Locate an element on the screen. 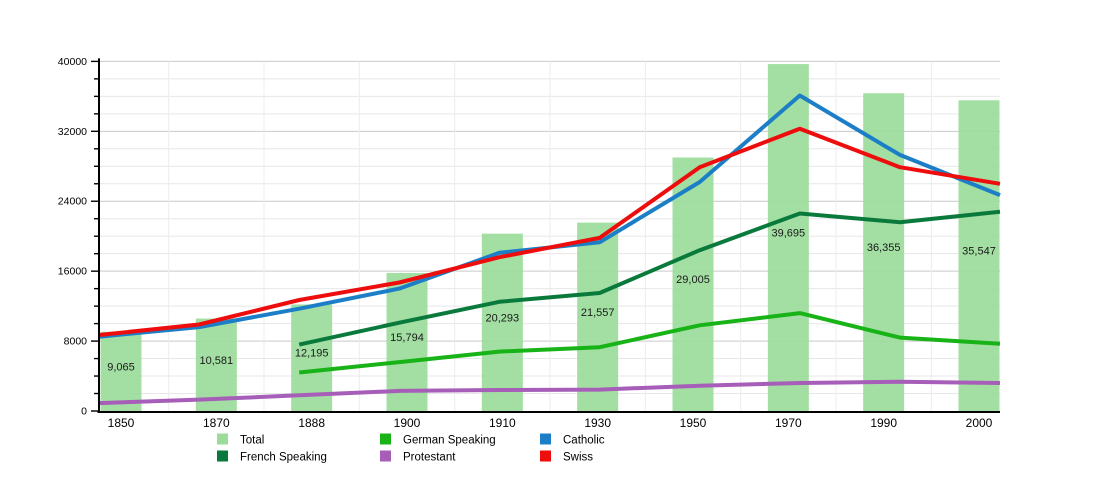 The image size is (1100, 500). y-tick-label: 40000 is located at coordinates (72, 62).